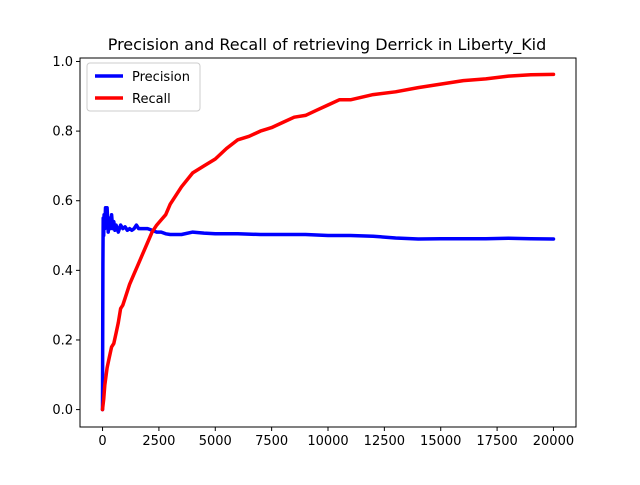 The height and width of the screenshot is (485, 640). I want to click on legend: Precision Recall, so click(143, 87).